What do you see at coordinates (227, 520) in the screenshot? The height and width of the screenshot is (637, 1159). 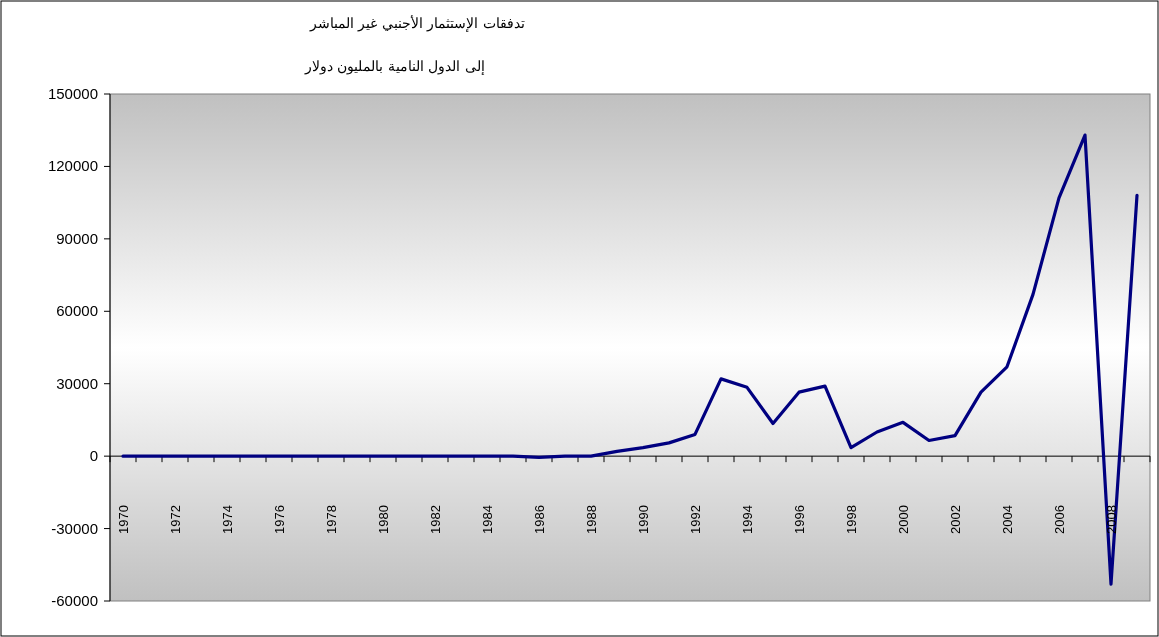 I see `x-tick-label: 1974` at bounding box center [227, 520].